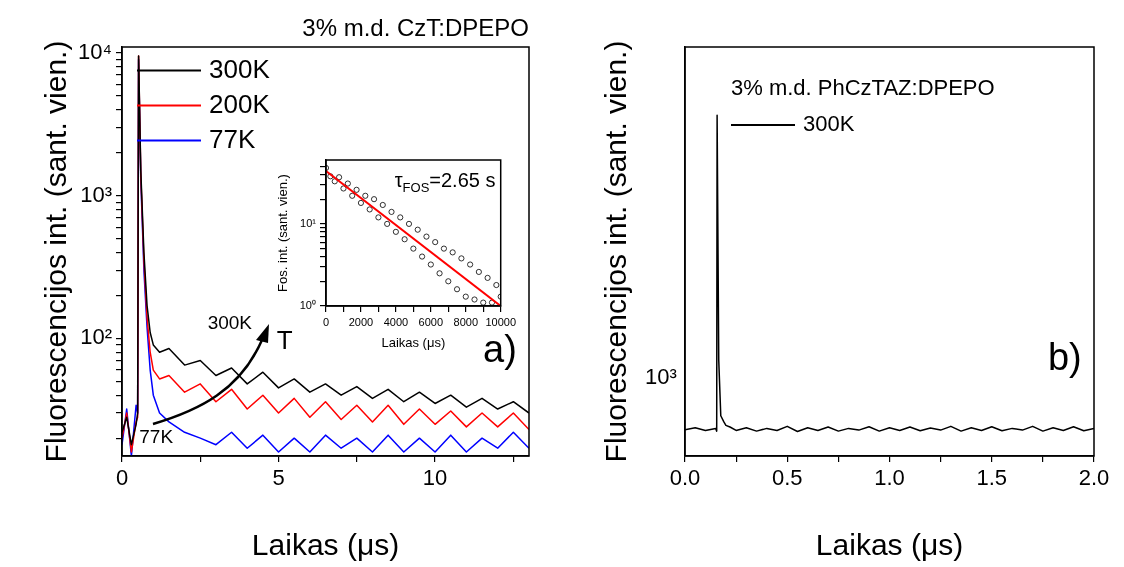  What do you see at coordinates (396, 321) in the screenshot?
I see `x-tick-label: 4000` at bounding box center [396, 321].